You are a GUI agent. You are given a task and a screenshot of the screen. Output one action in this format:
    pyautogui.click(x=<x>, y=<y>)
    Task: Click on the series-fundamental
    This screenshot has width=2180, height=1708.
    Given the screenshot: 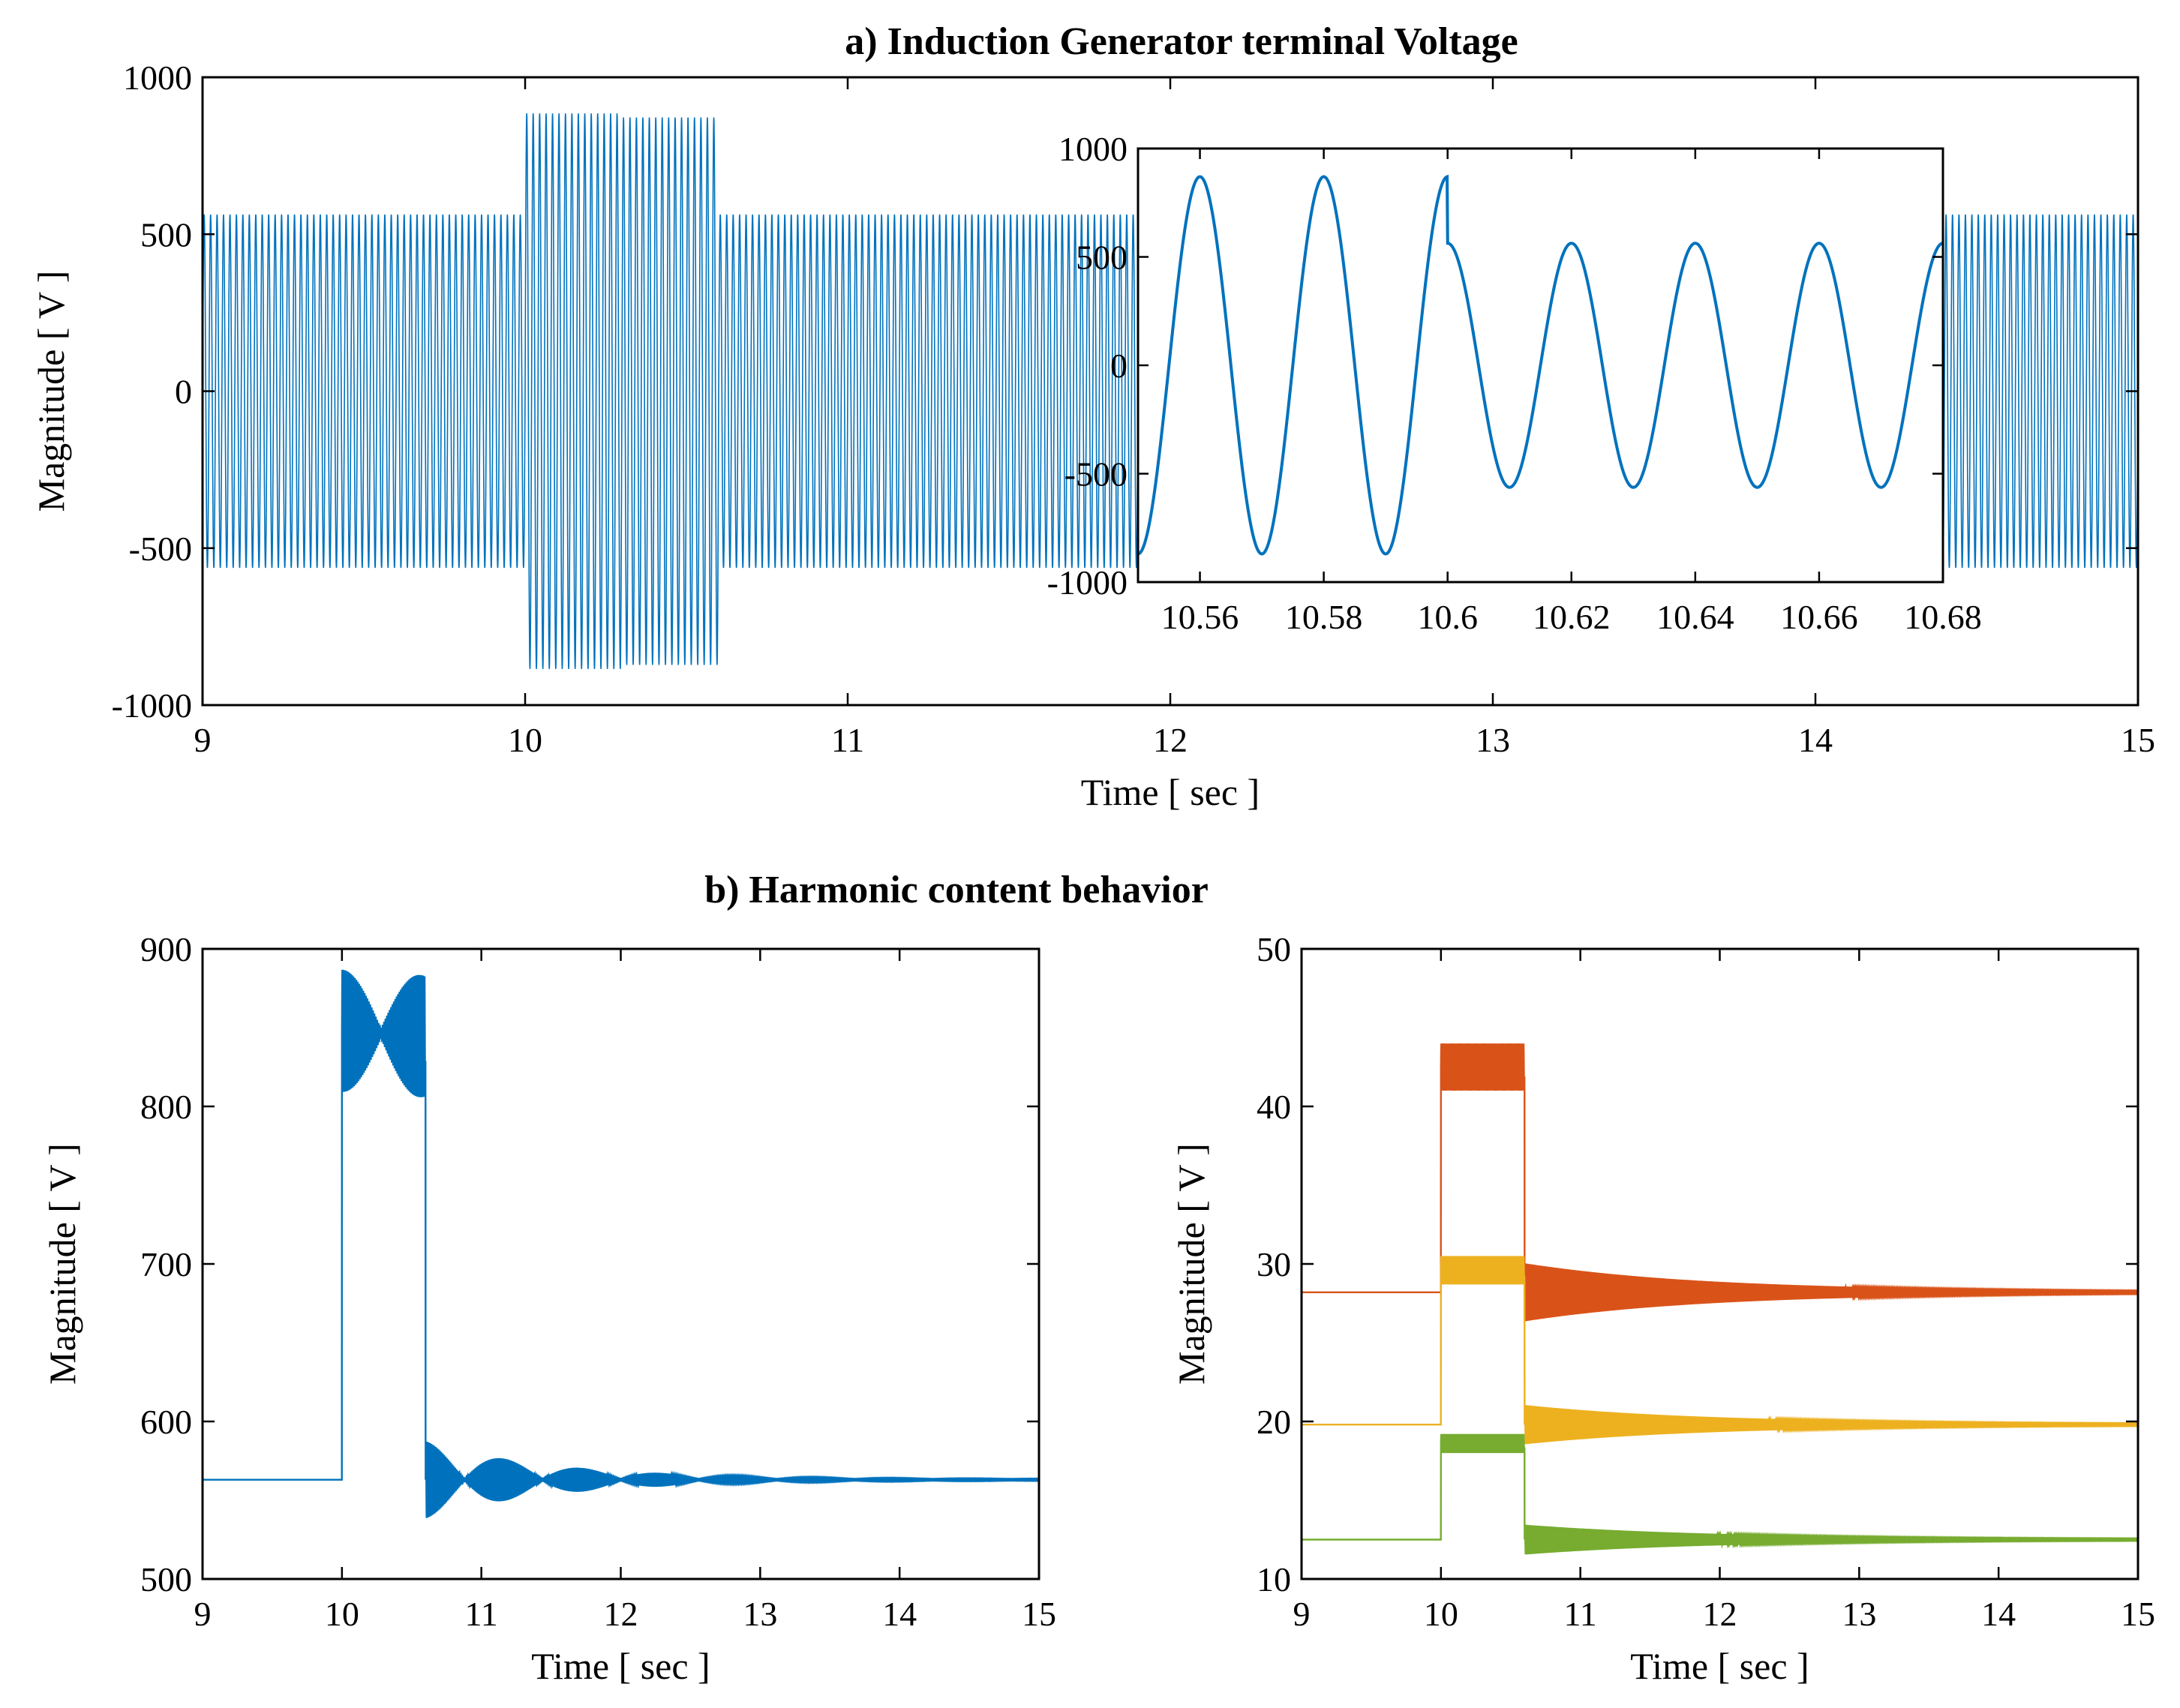 What is the action you would take?
    pyautogui.click(x=621, y=1243)
    